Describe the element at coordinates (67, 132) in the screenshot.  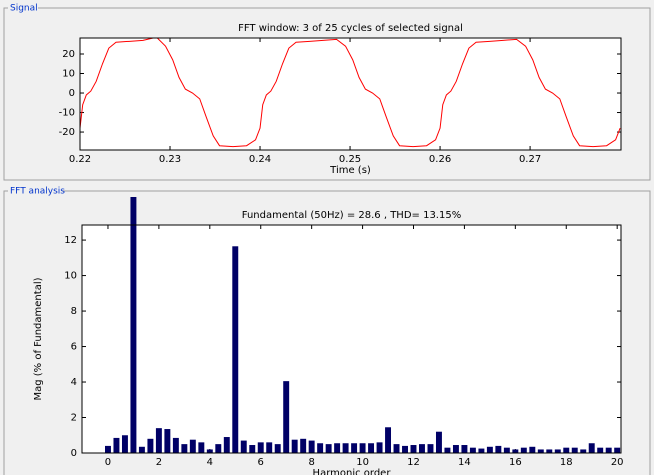
I see `y-tick-label: -20` at that location.